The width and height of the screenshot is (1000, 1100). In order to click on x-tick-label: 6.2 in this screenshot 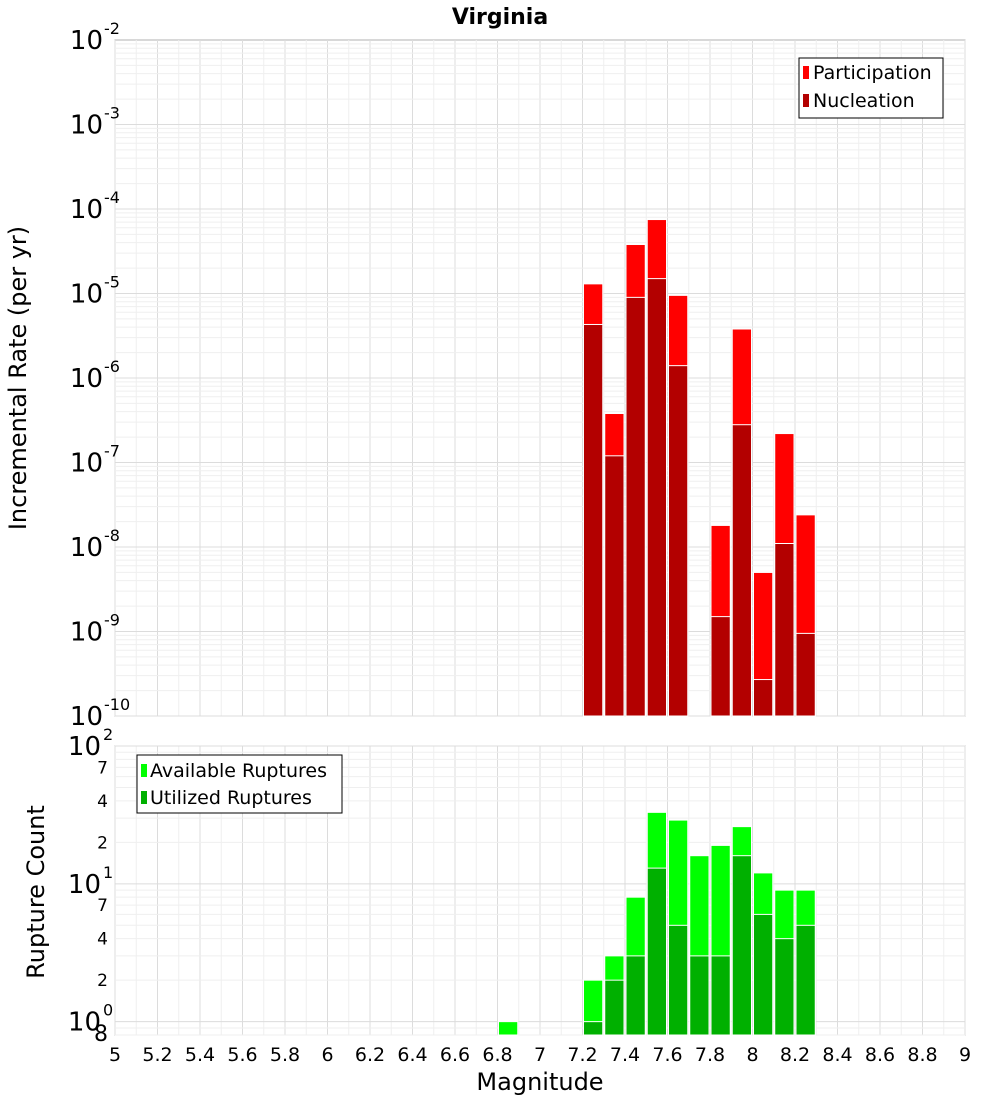, I will do `click(370, 1055)`.